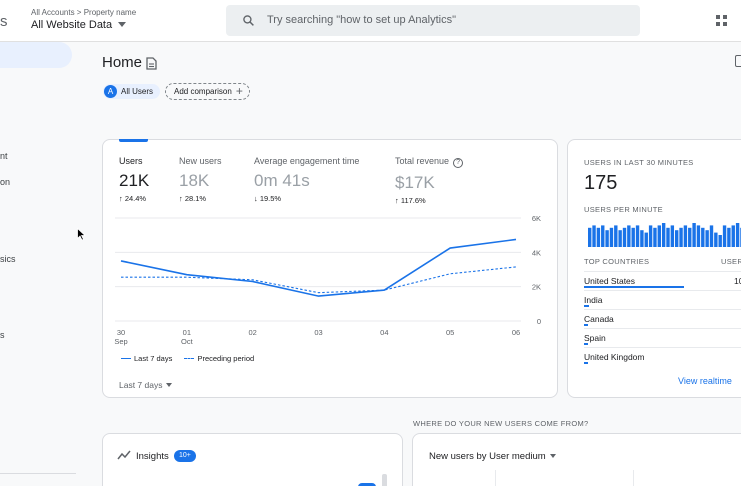 Image resolution: width=741 pixels, height=486 pixels. What do you see at coordinates (151, 63) in the screenshot?
I see `report-icon` at bounding box center [151, 63].